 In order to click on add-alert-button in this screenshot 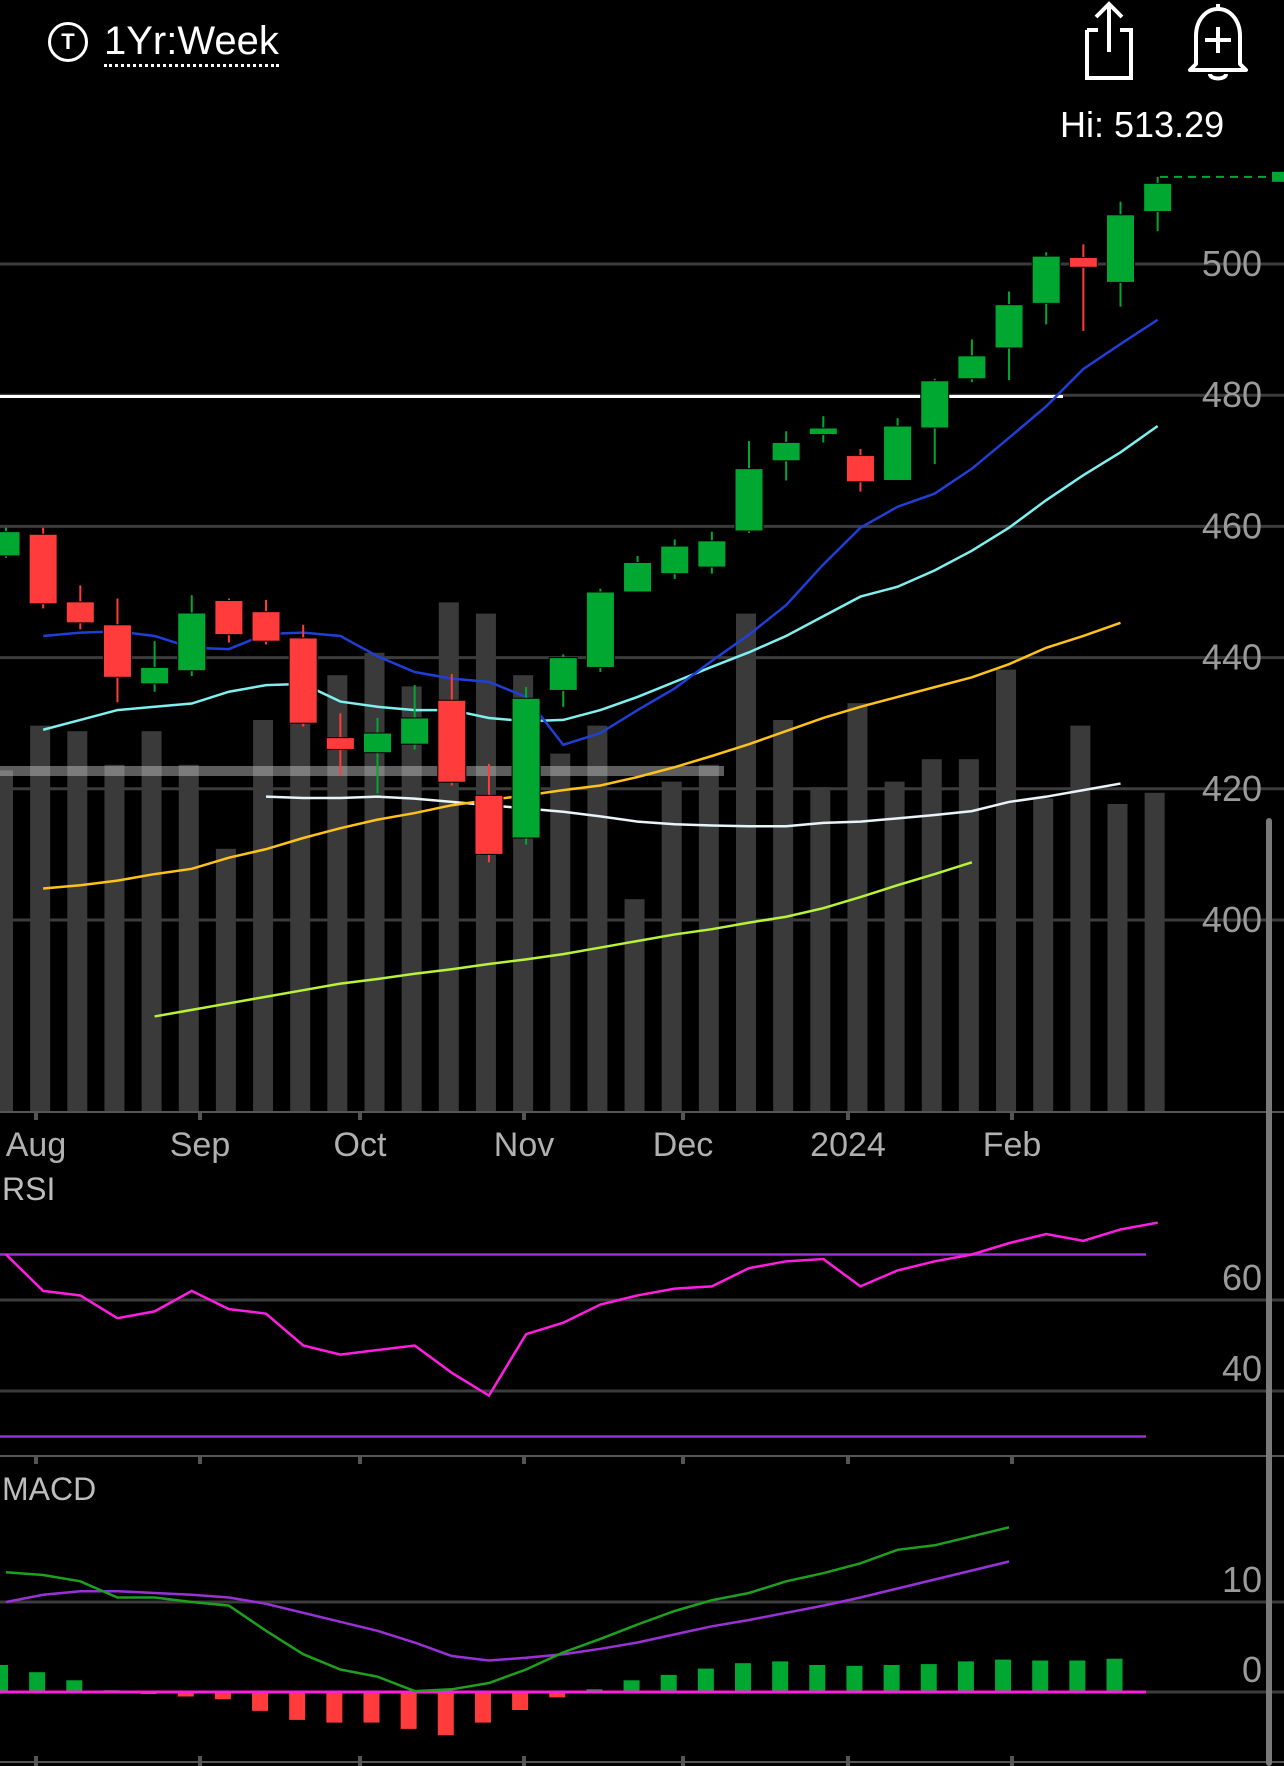, I will do `click(1218, 42)`.